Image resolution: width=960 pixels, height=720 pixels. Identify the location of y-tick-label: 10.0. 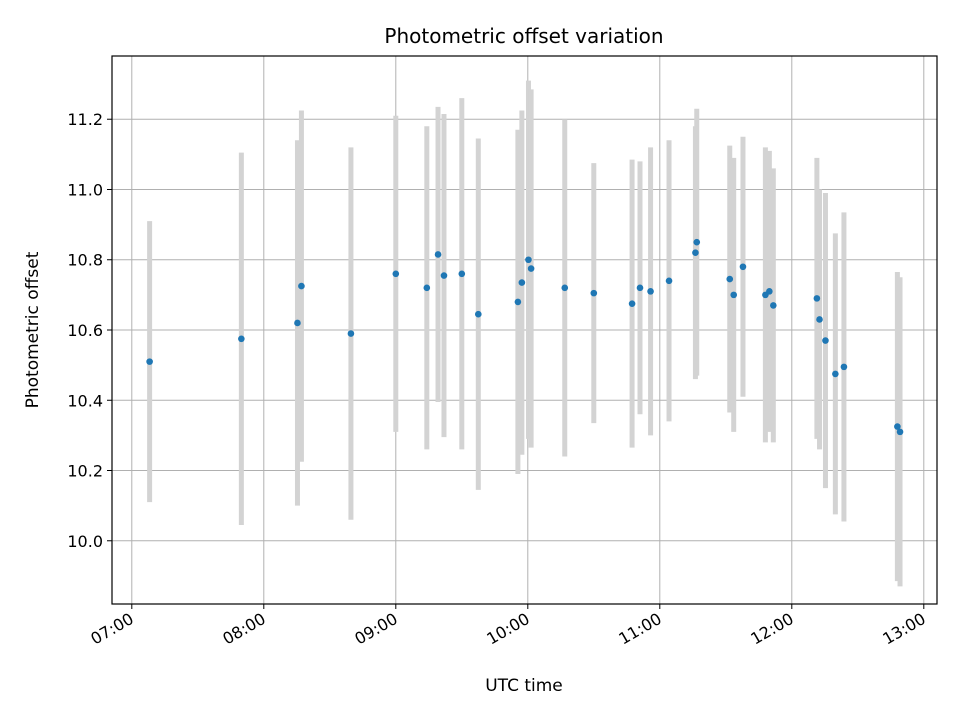
(85, 541).